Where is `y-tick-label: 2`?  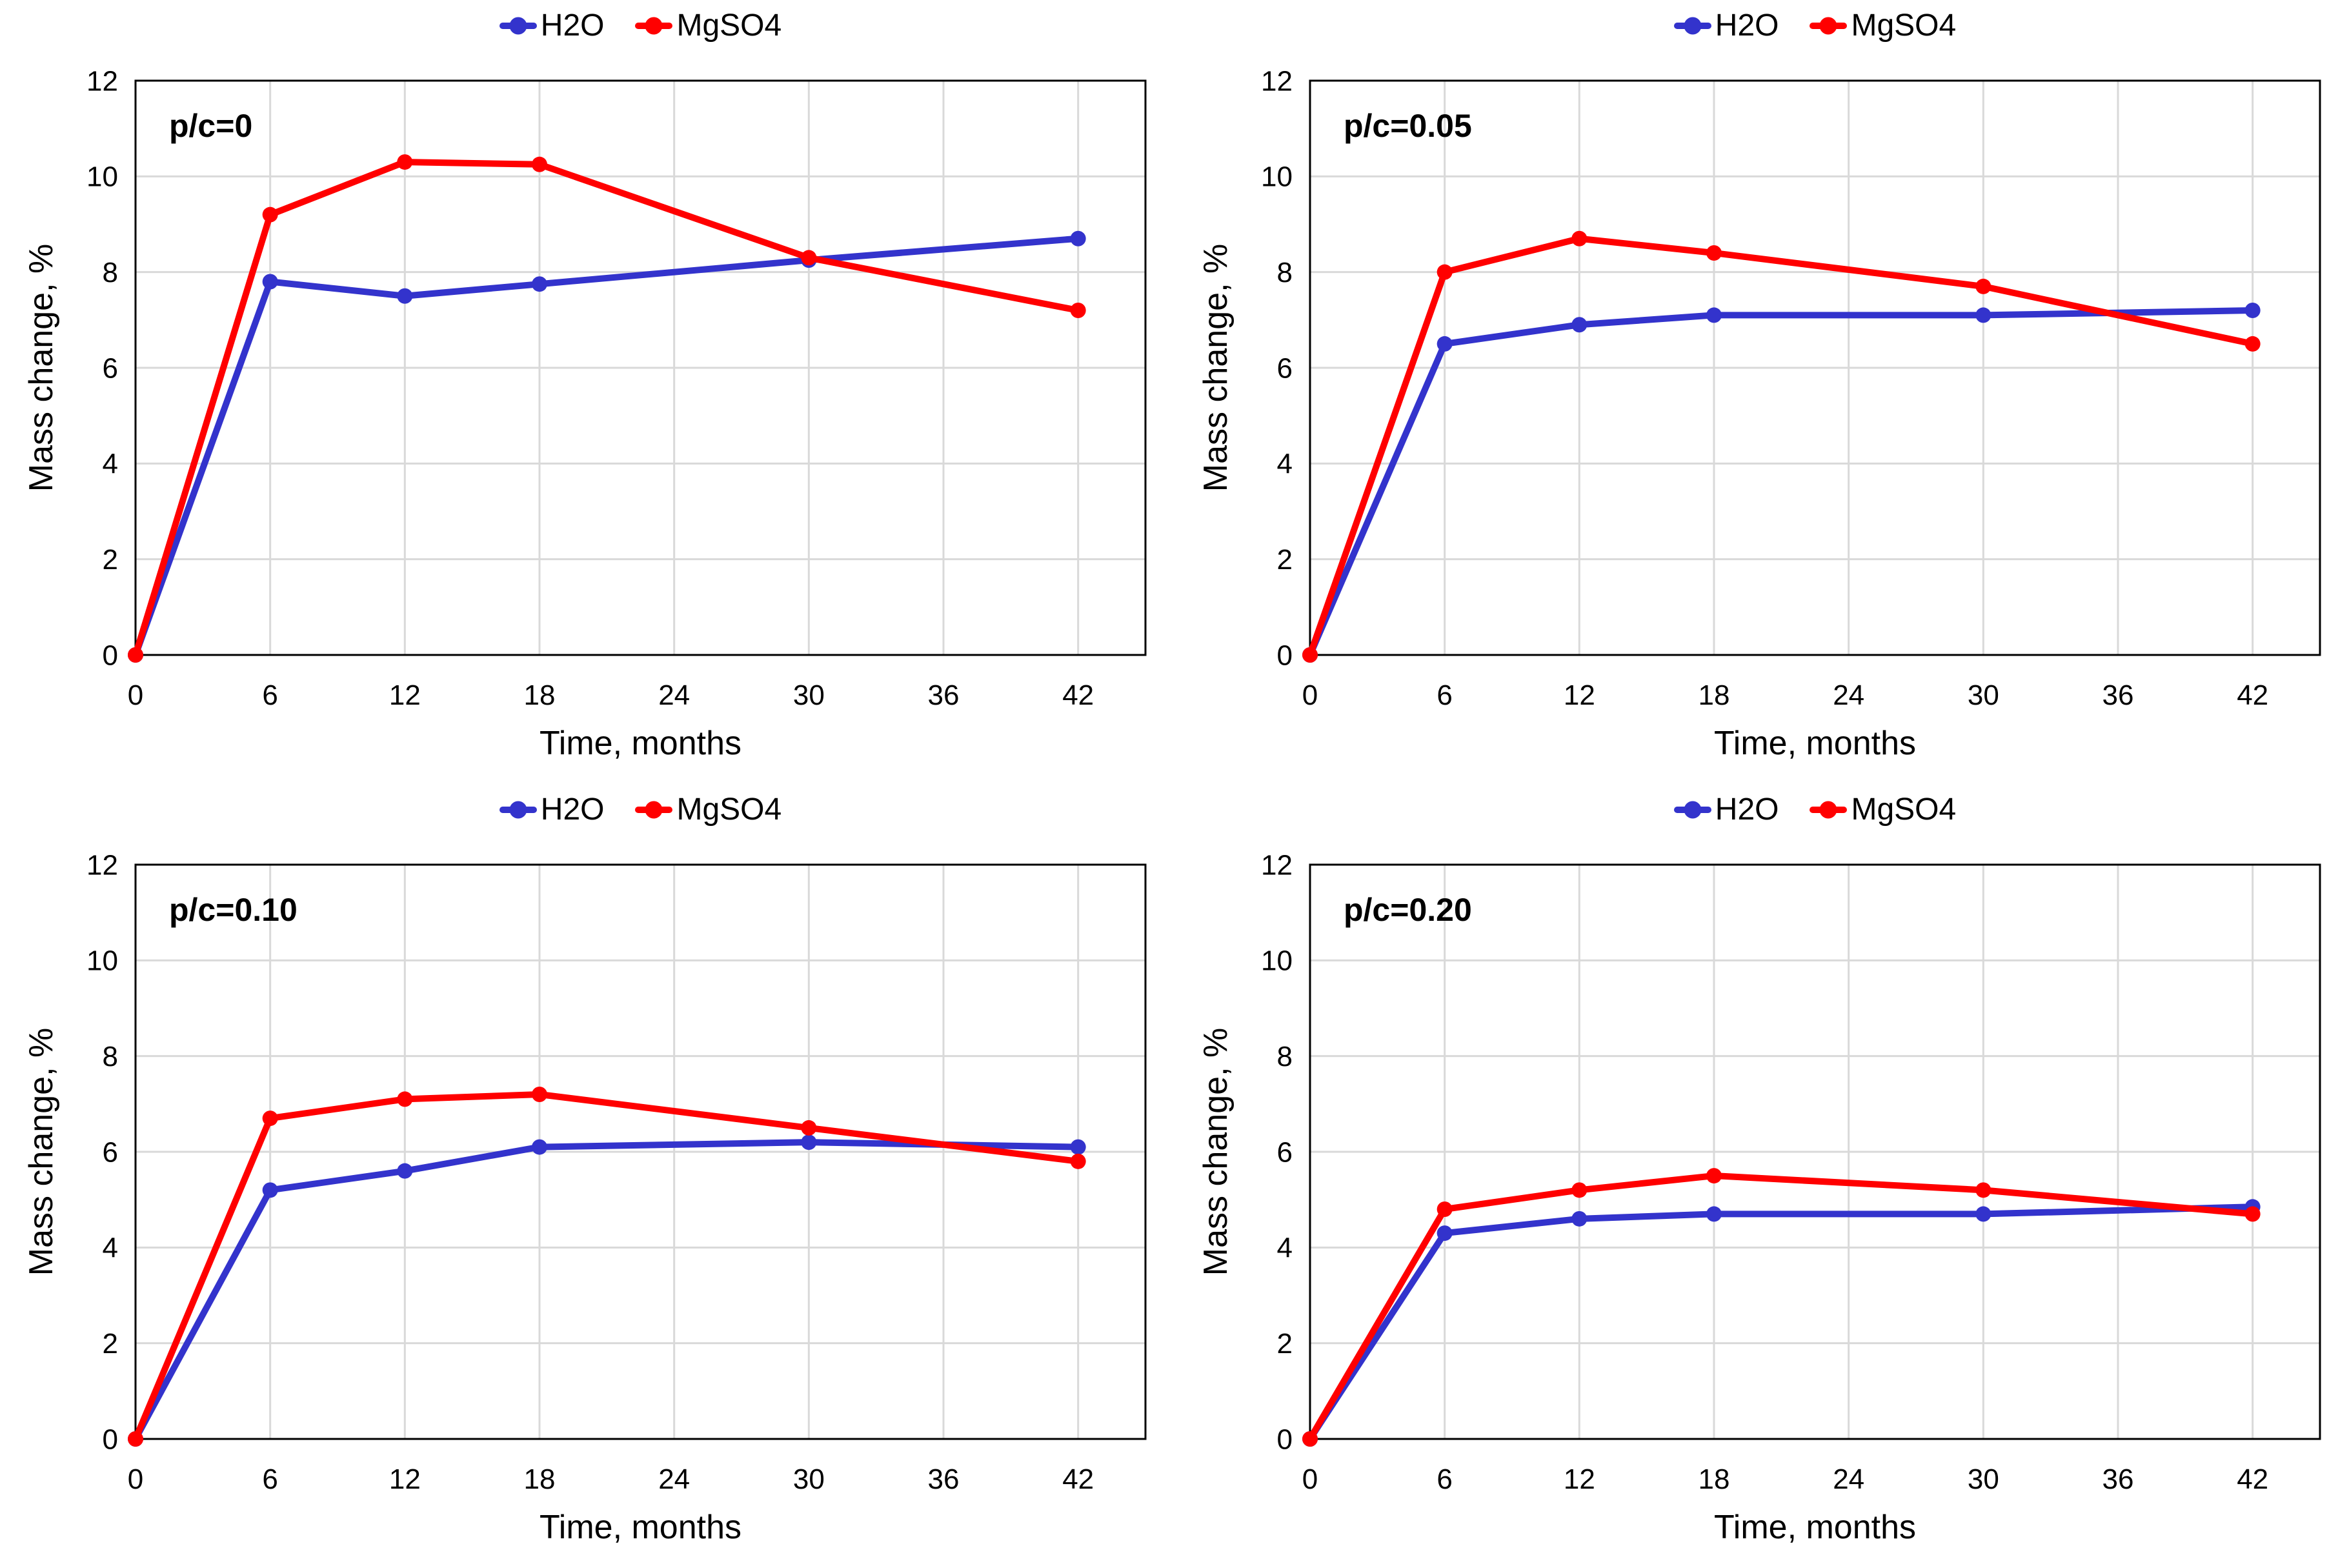 y-tick-label: 2 is located at coordinates (1285, 560).